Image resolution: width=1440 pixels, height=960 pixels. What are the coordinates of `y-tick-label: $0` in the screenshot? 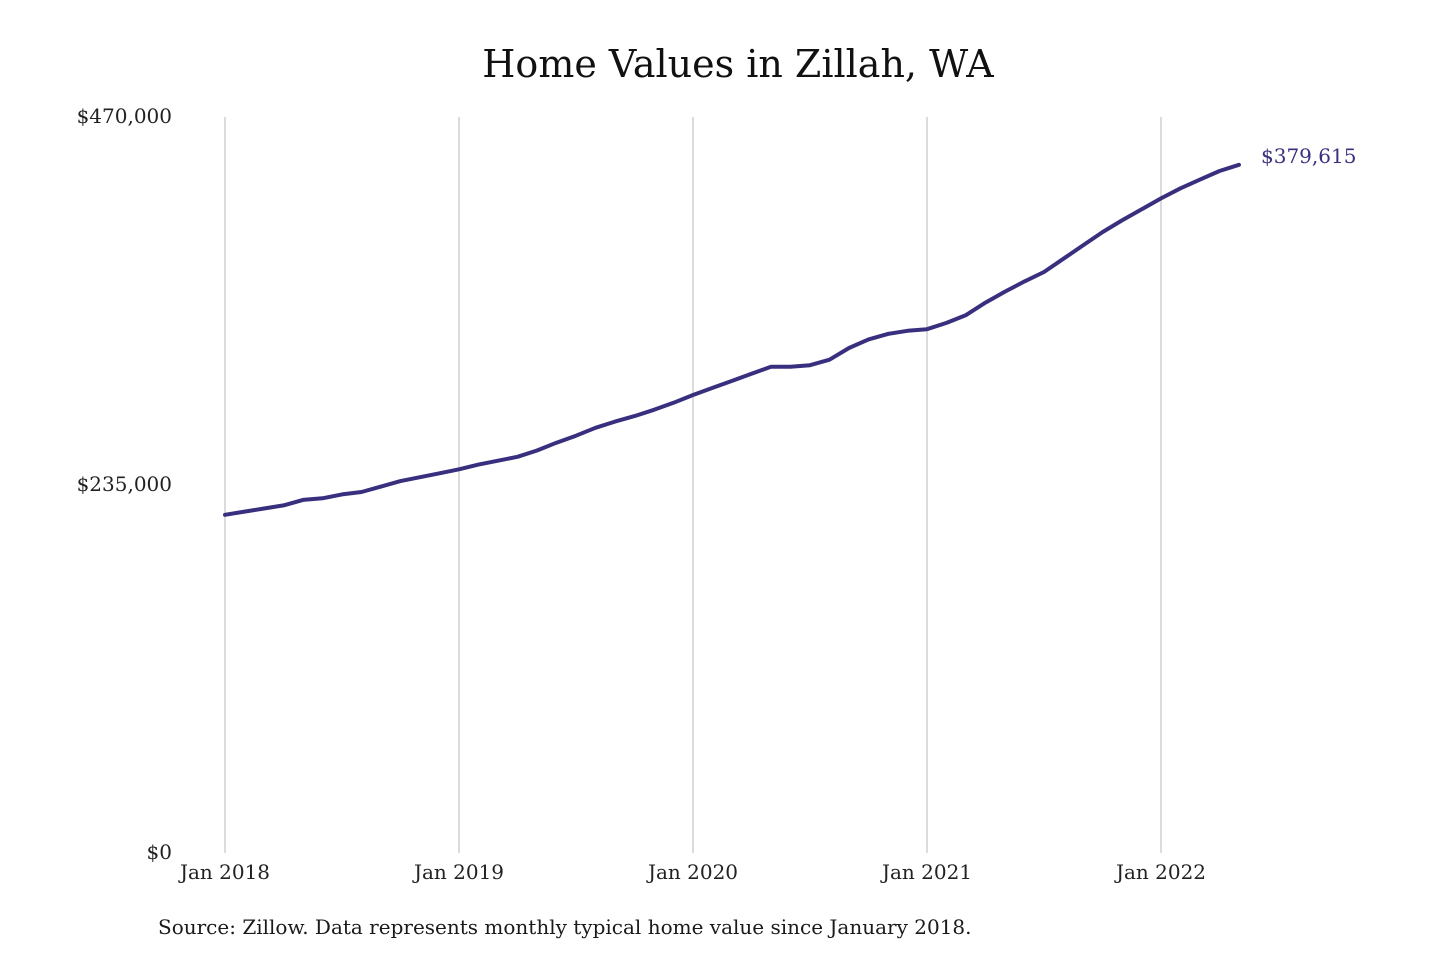 It's located at (159, 852).